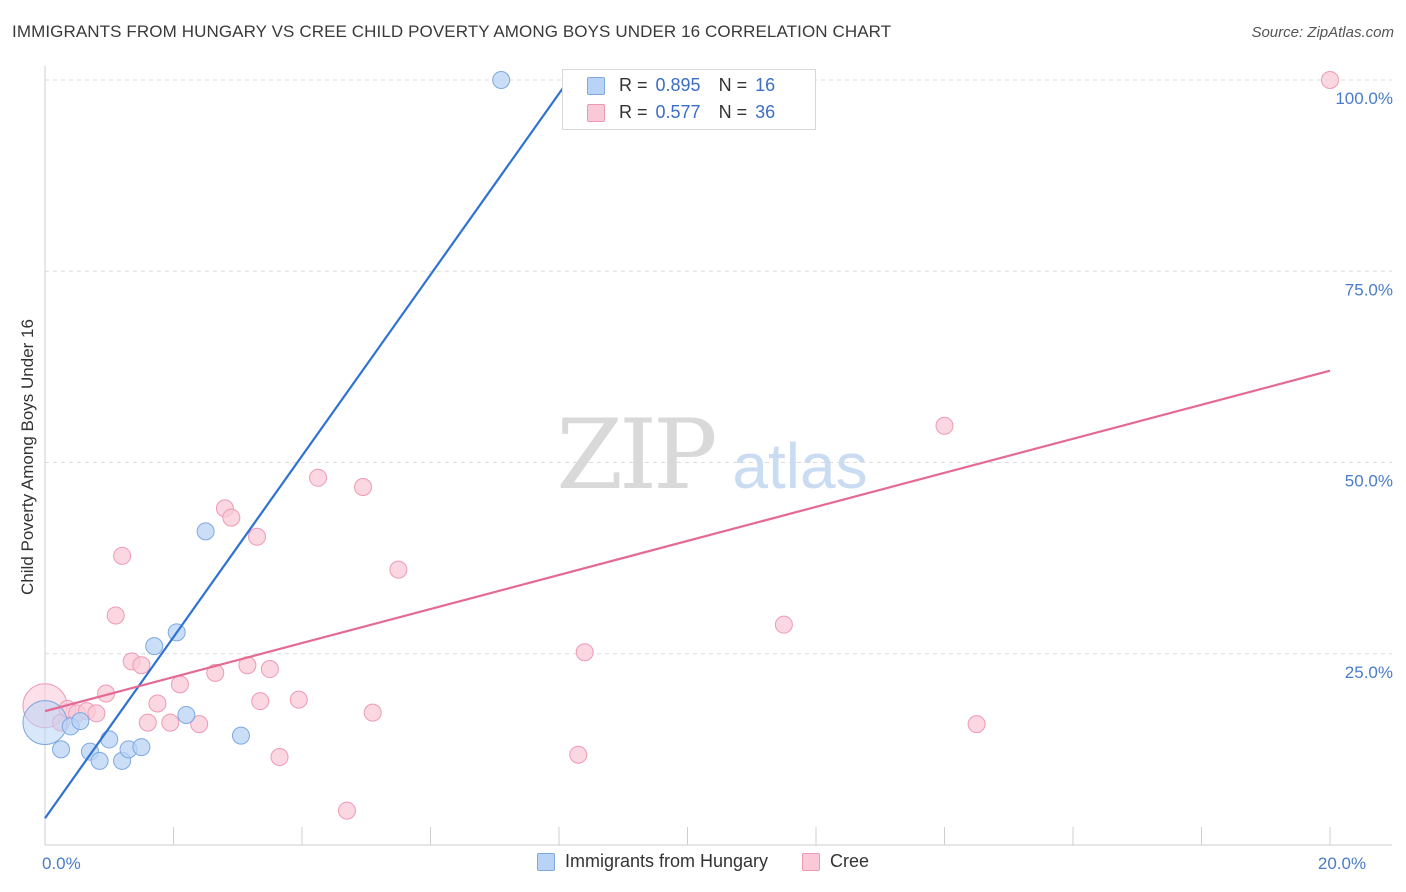 The width and height of the screenshot is (1406, 892). I want to click on series-legend: Immigrants from Hungary Cree, so click(703, 861).